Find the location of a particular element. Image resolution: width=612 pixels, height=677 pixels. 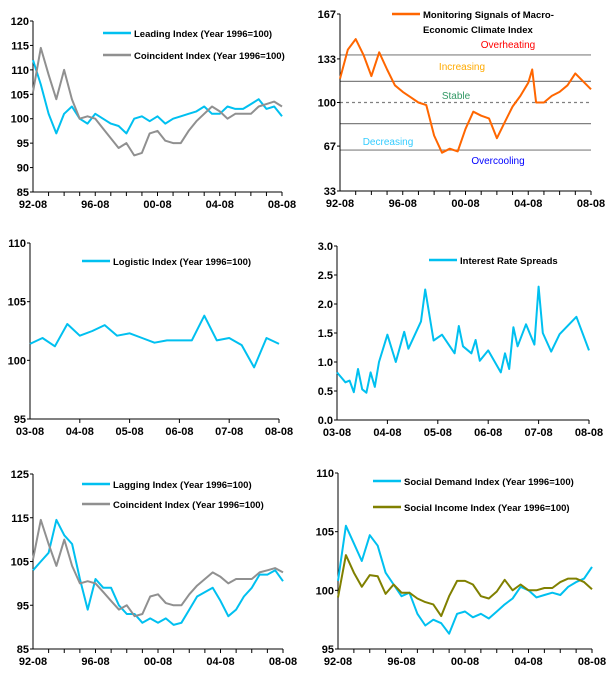

zone-label-stable: Stable is located at coordinates (456, 96).